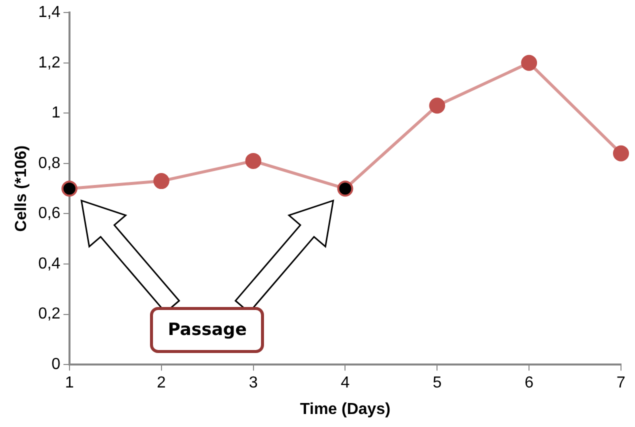  Describe the element at coordinates (529, 383) in the screenshot. I see `x-tick-label: 6` at that location.